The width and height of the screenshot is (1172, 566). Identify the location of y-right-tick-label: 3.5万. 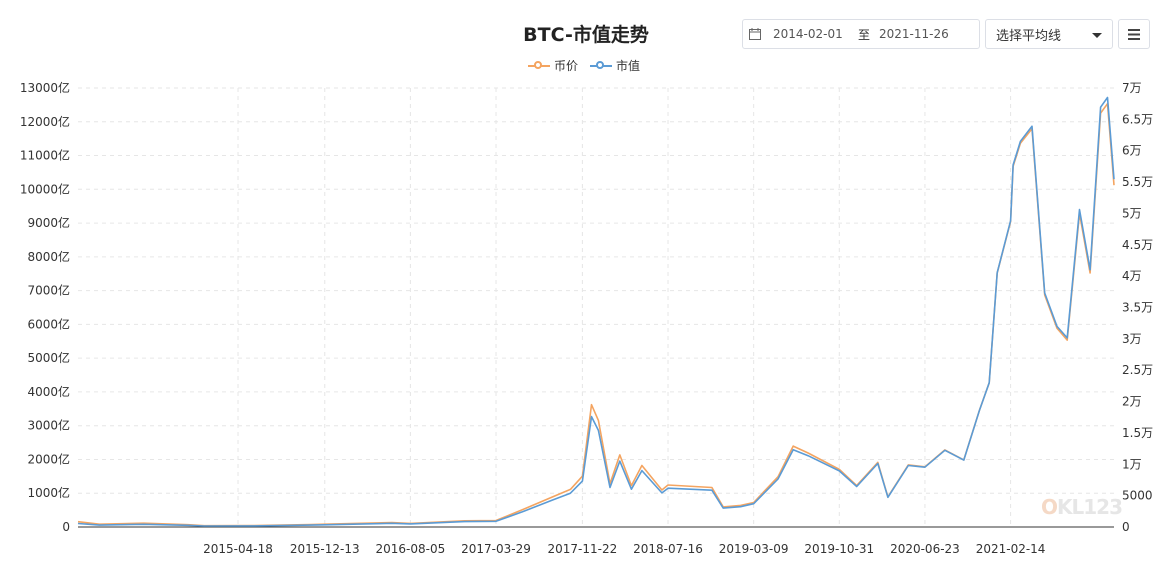
(1137, 308).